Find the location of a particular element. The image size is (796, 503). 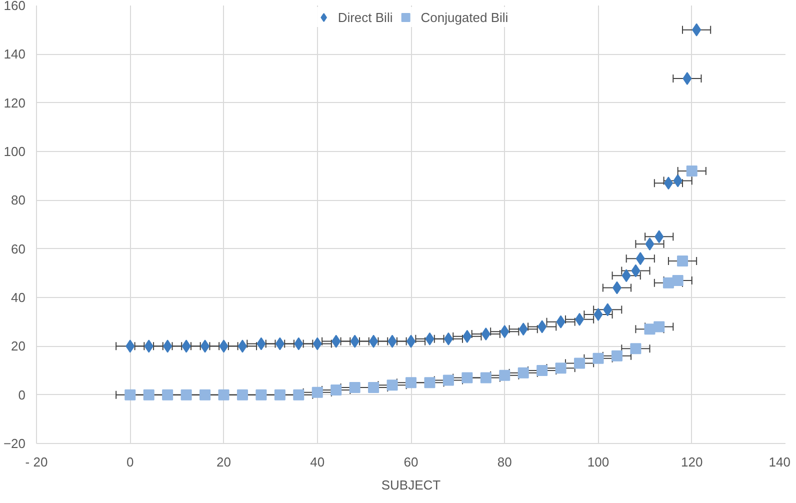

legend-label: Conjugated Bili is located at coordinates (464, 17).